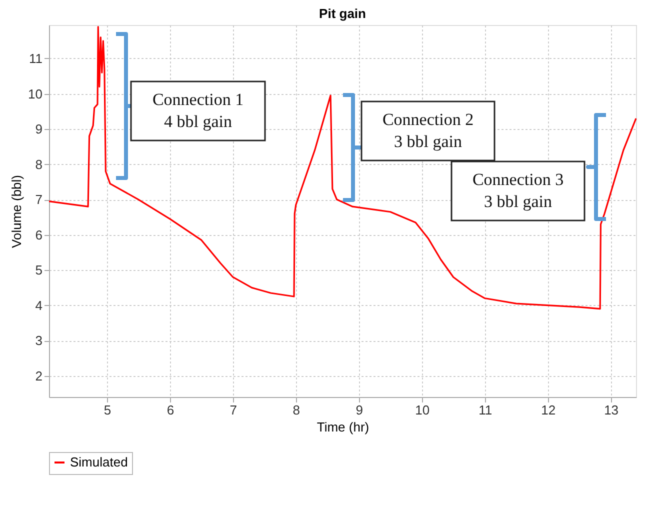 Image resolution: width=668 pixels, height=509 pixels. Describe the element at coordinates (343, 427) in the screenshot. I see `x-axis-title: Time (hr)` at that location.